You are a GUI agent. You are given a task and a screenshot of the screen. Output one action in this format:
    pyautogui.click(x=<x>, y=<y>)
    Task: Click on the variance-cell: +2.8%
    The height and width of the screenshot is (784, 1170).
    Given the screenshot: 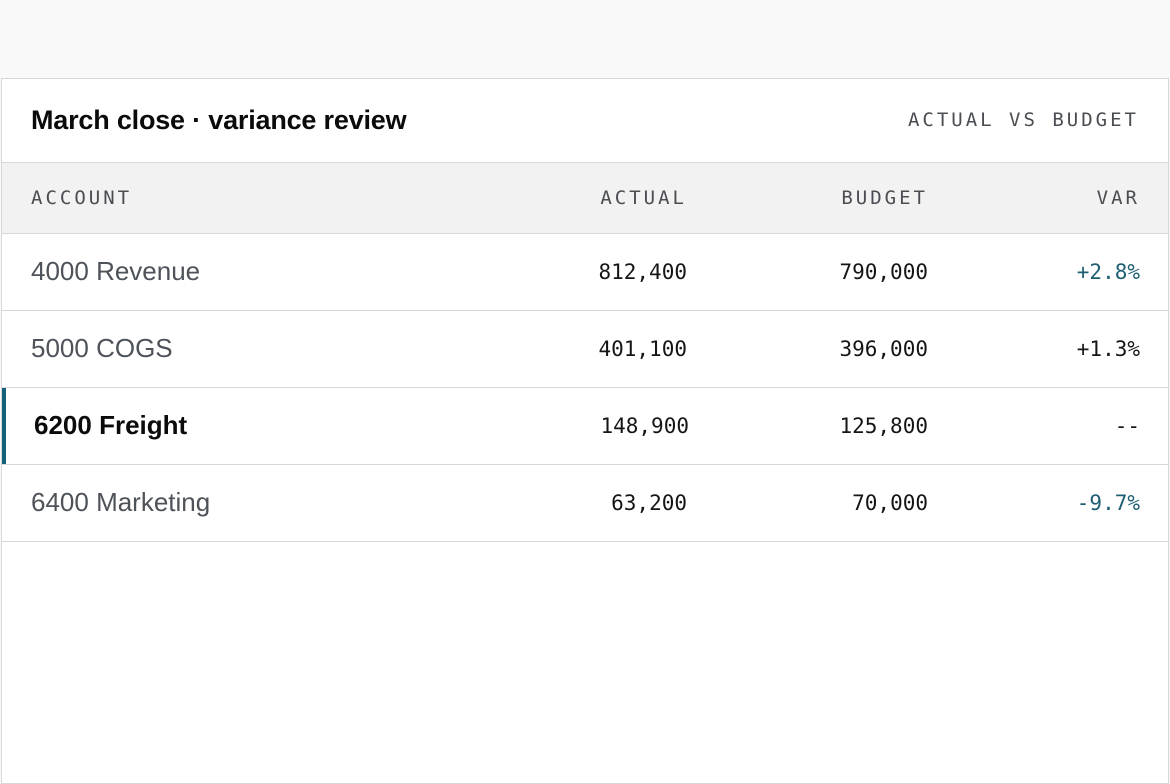 What is the action you would take?
    pyautogui.click(x=1108, y=271)
    